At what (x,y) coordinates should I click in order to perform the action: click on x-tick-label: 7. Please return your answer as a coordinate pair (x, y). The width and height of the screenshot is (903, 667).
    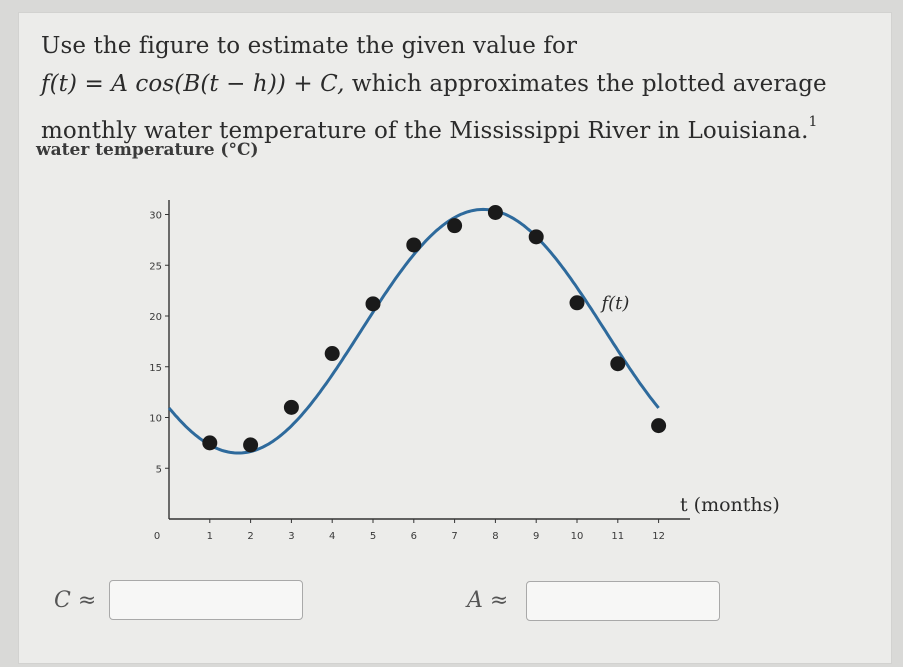
    Looking at the image, I should click on (454, 536).